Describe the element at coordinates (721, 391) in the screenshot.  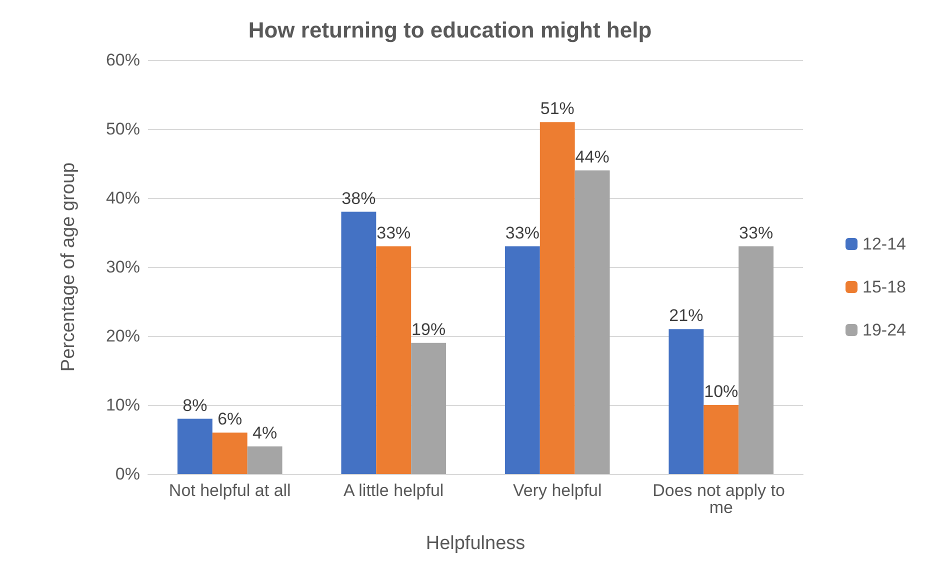
I see `data-label: 10%` at that location.